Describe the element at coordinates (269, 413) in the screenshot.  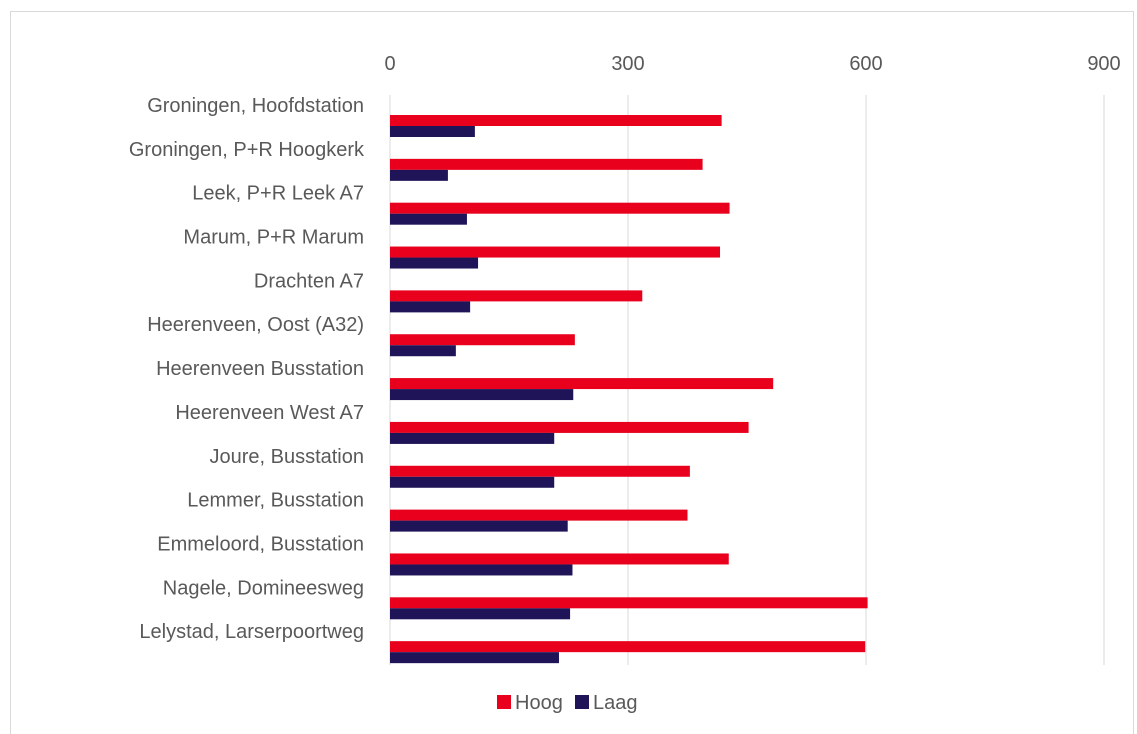
I see `category-label: Heerenveen West A7` at that location.